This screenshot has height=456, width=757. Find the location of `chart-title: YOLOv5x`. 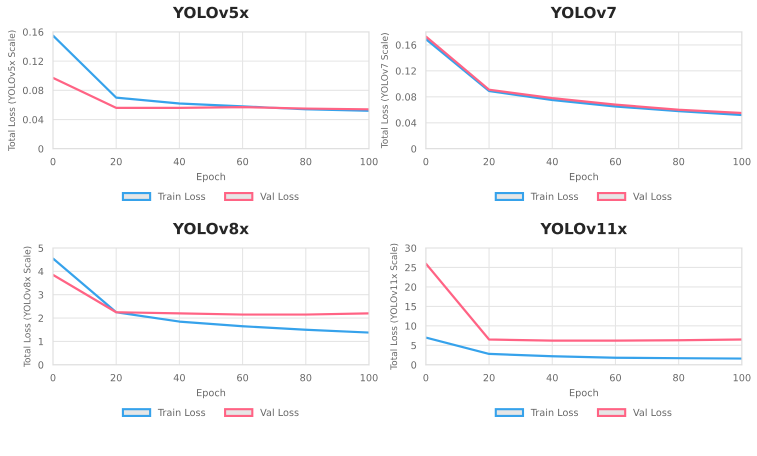

chart-title: YOLOv5x is located at coordinates (210, 12).